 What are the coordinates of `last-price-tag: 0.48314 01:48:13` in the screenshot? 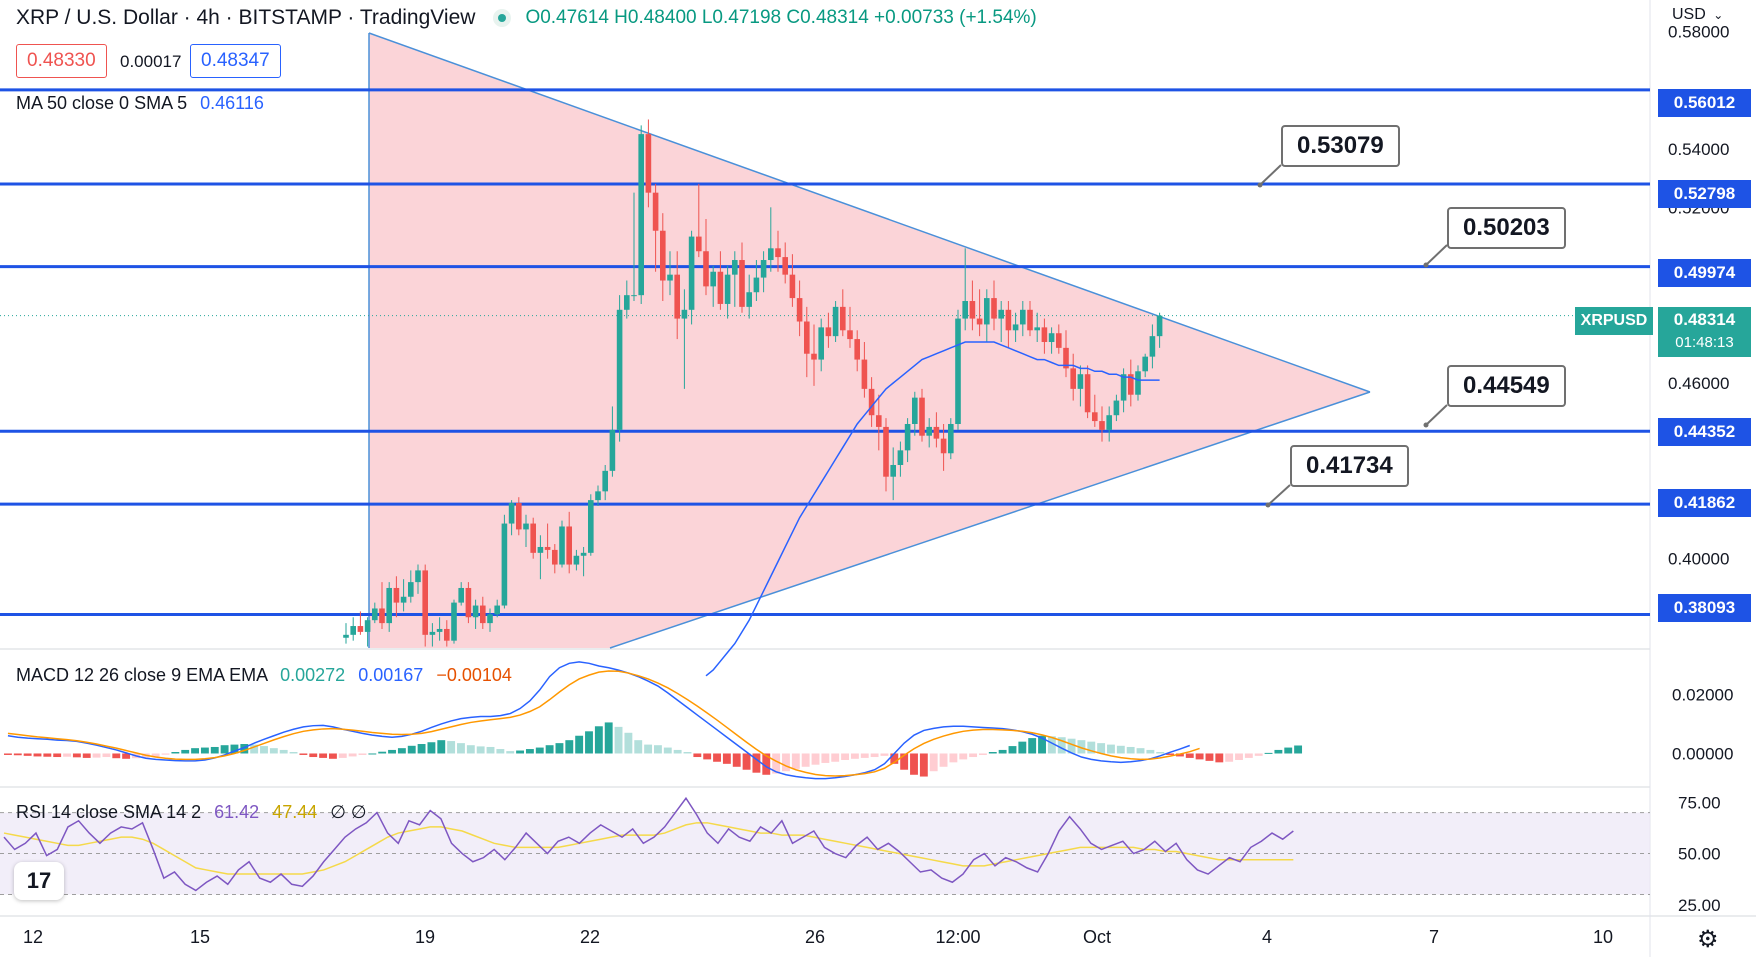 It's located at (1704, 332).